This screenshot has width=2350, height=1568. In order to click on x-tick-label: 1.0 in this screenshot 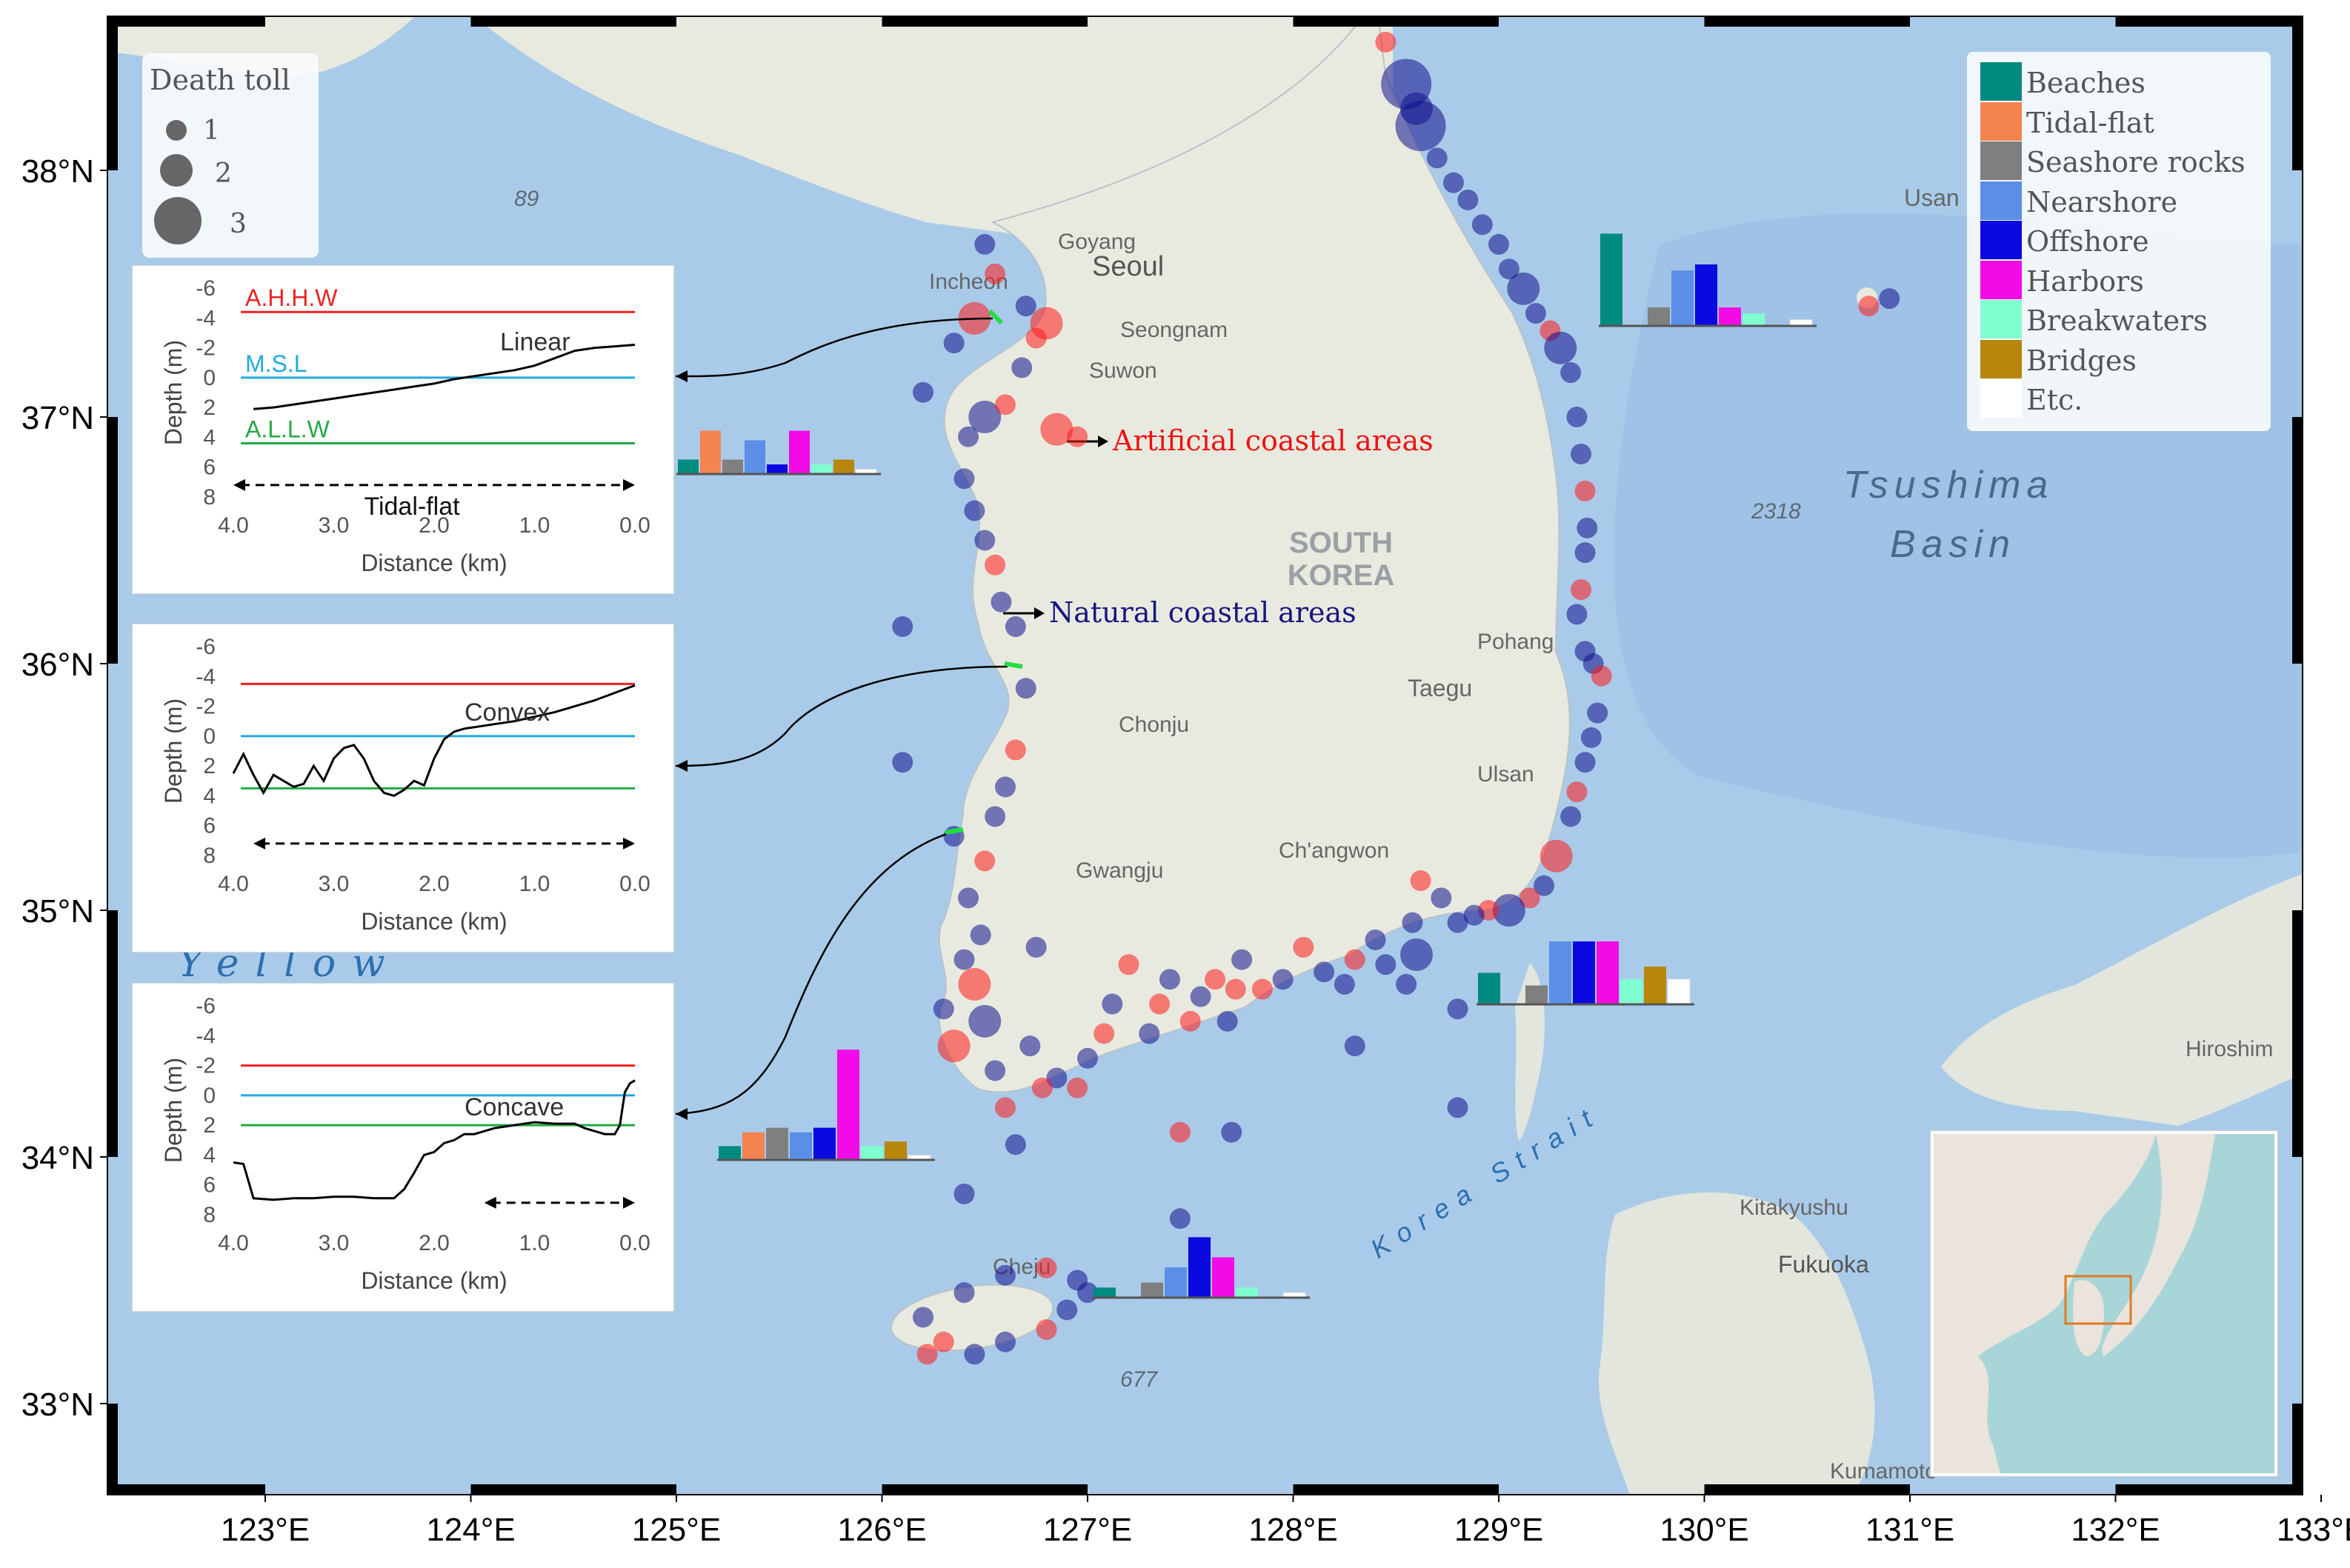, I will do `click(534, 884)`.